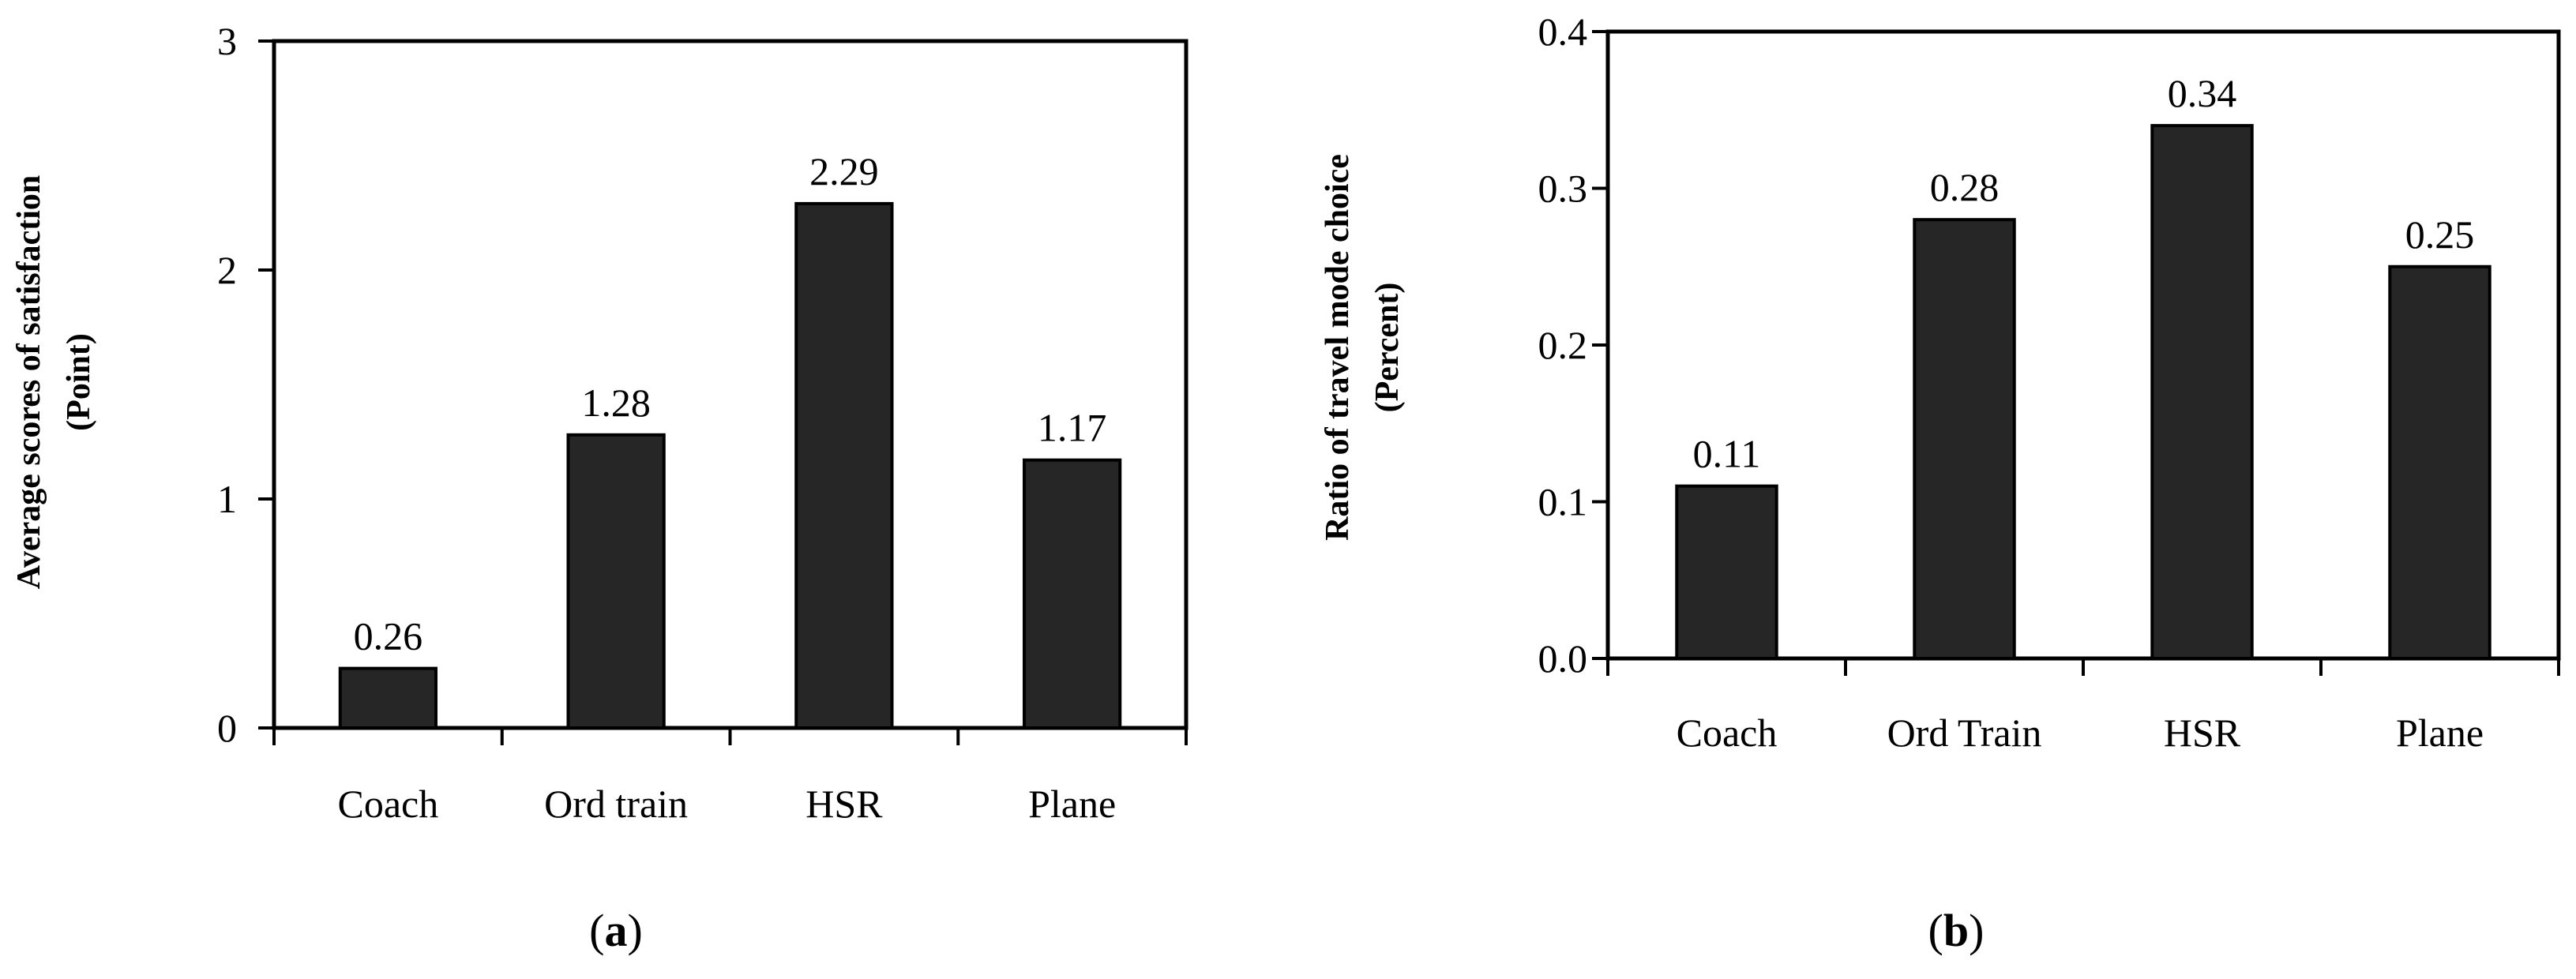  I want to click on caption-open-a: (, so click(596, 930).